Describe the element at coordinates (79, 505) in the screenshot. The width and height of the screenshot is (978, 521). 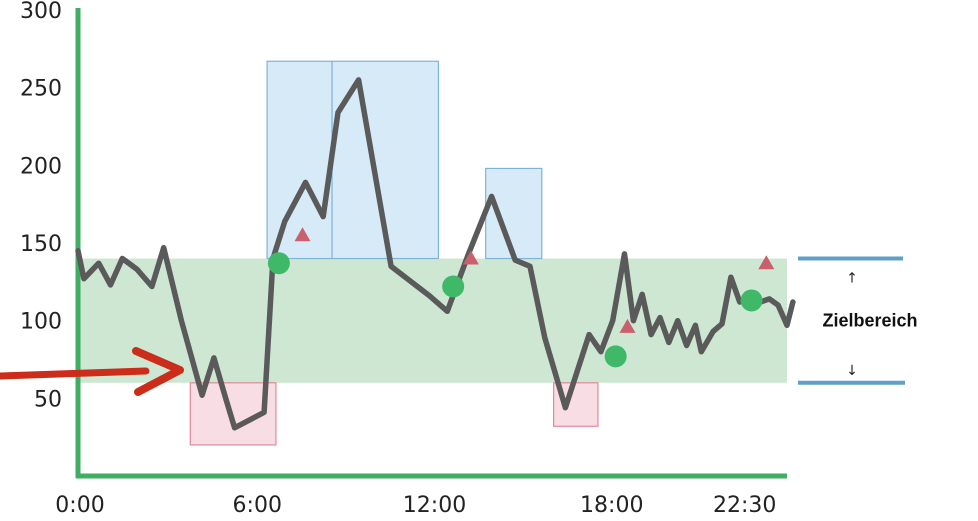
I see `x-tick-label: 0:00` at that location.